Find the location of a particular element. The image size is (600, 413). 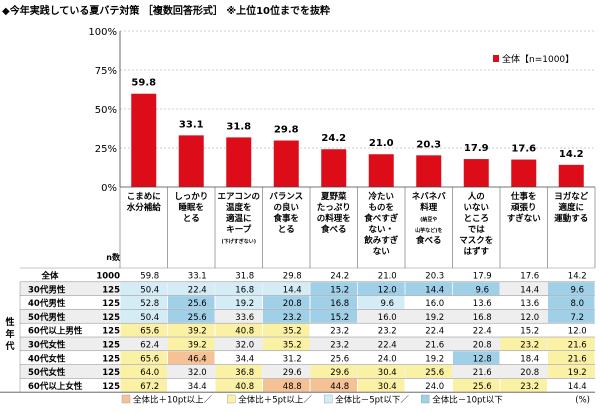

legend-label: 全体【n=1000】 is located at coordinates (538, 59).